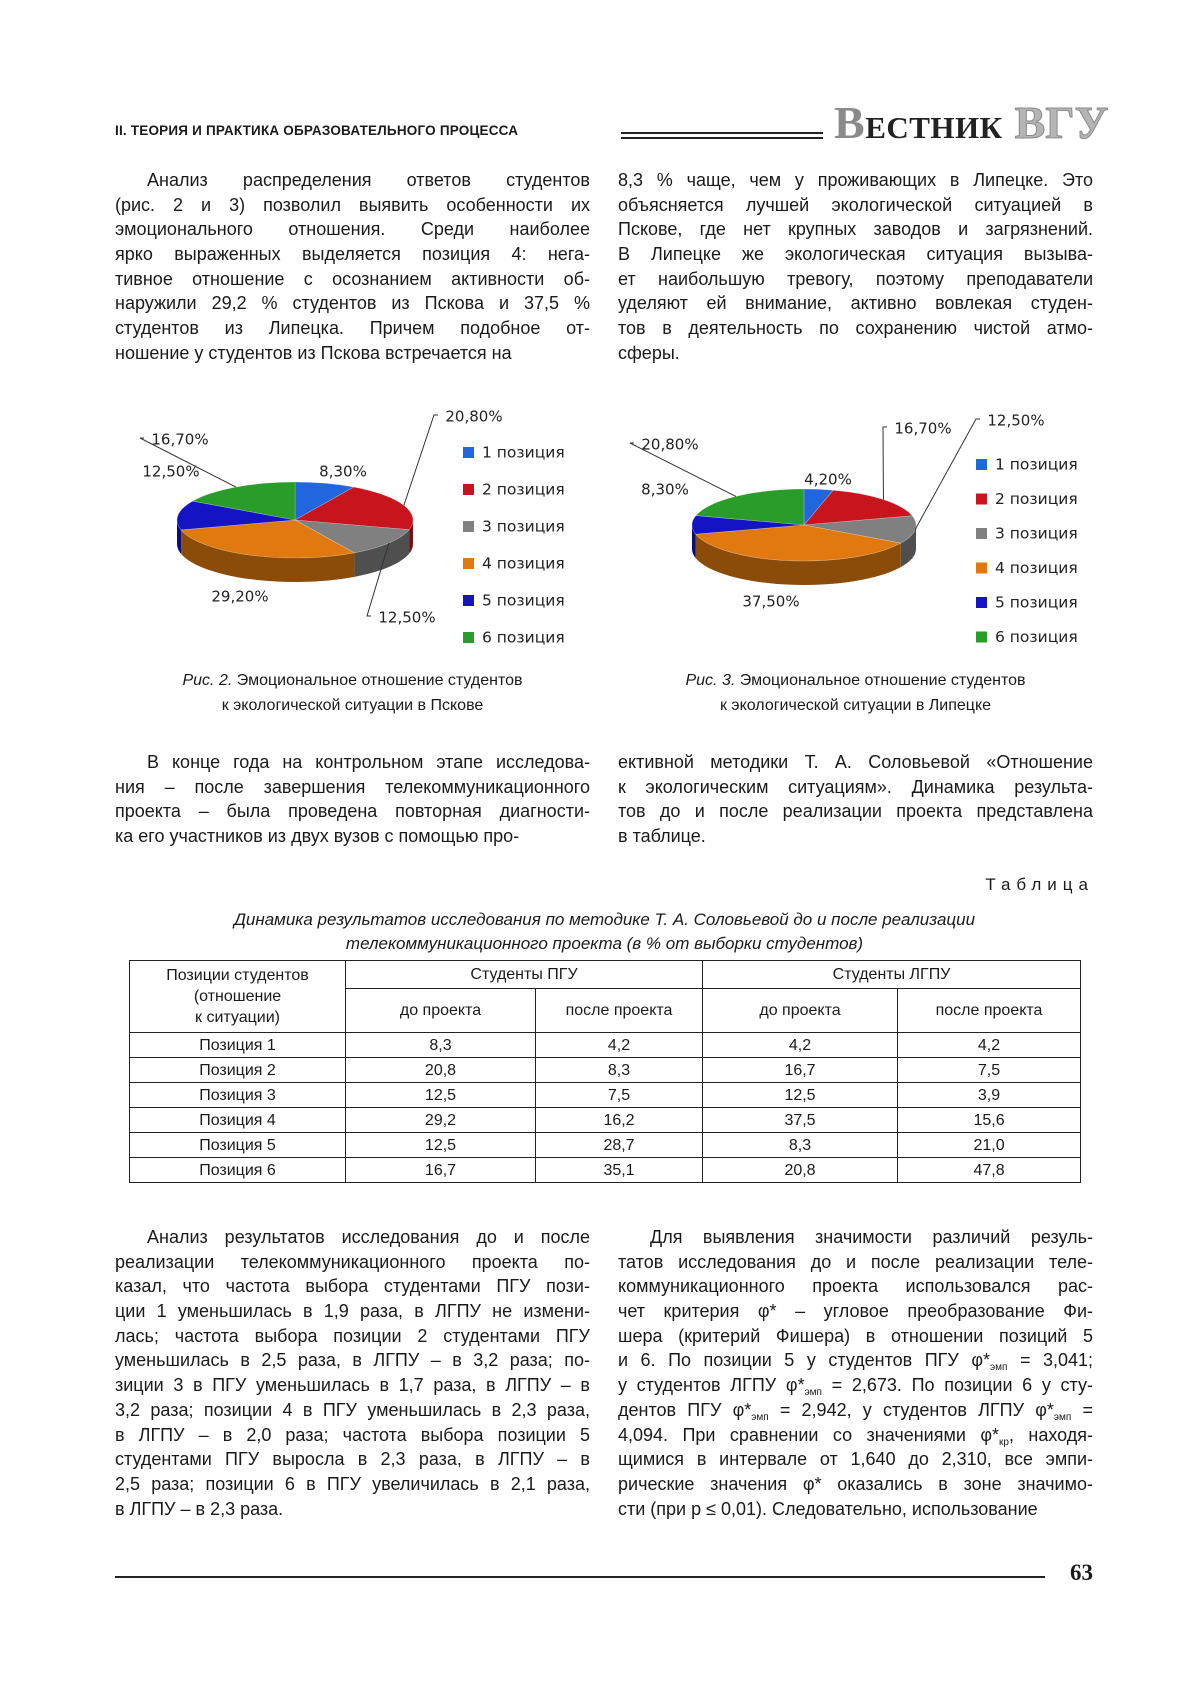 The width and height of the screenshot is (1200, 1697). What do you see at coordinates (808, 1435) in the screenshot?
I see `text-run: 4,094. При сравнении со значениями φ*` at bounding box center [808, 1435].